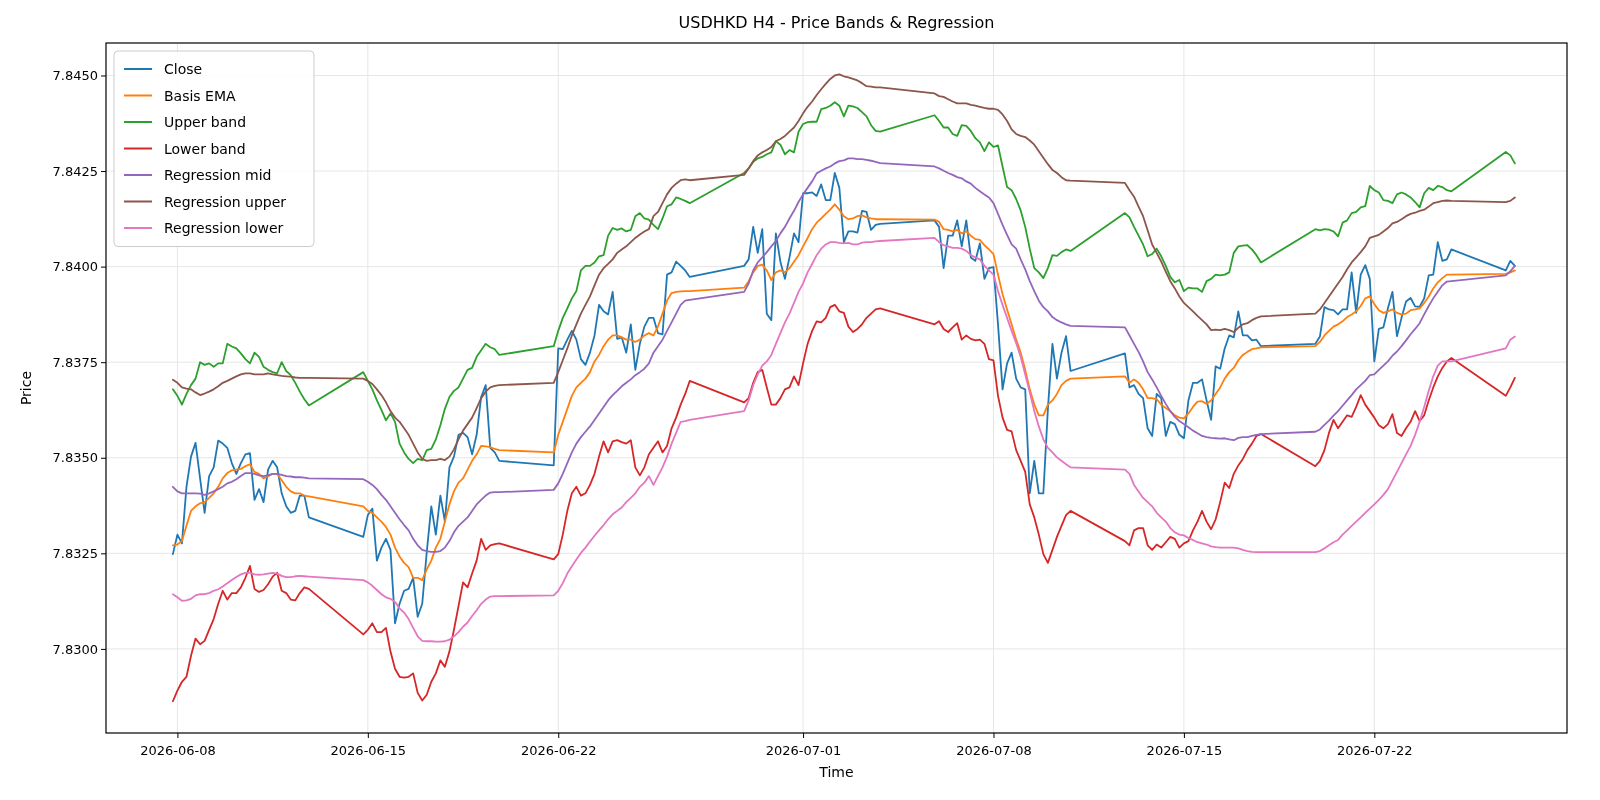  I want to click on y-tick-label: 7.8450, so click(75, 76).